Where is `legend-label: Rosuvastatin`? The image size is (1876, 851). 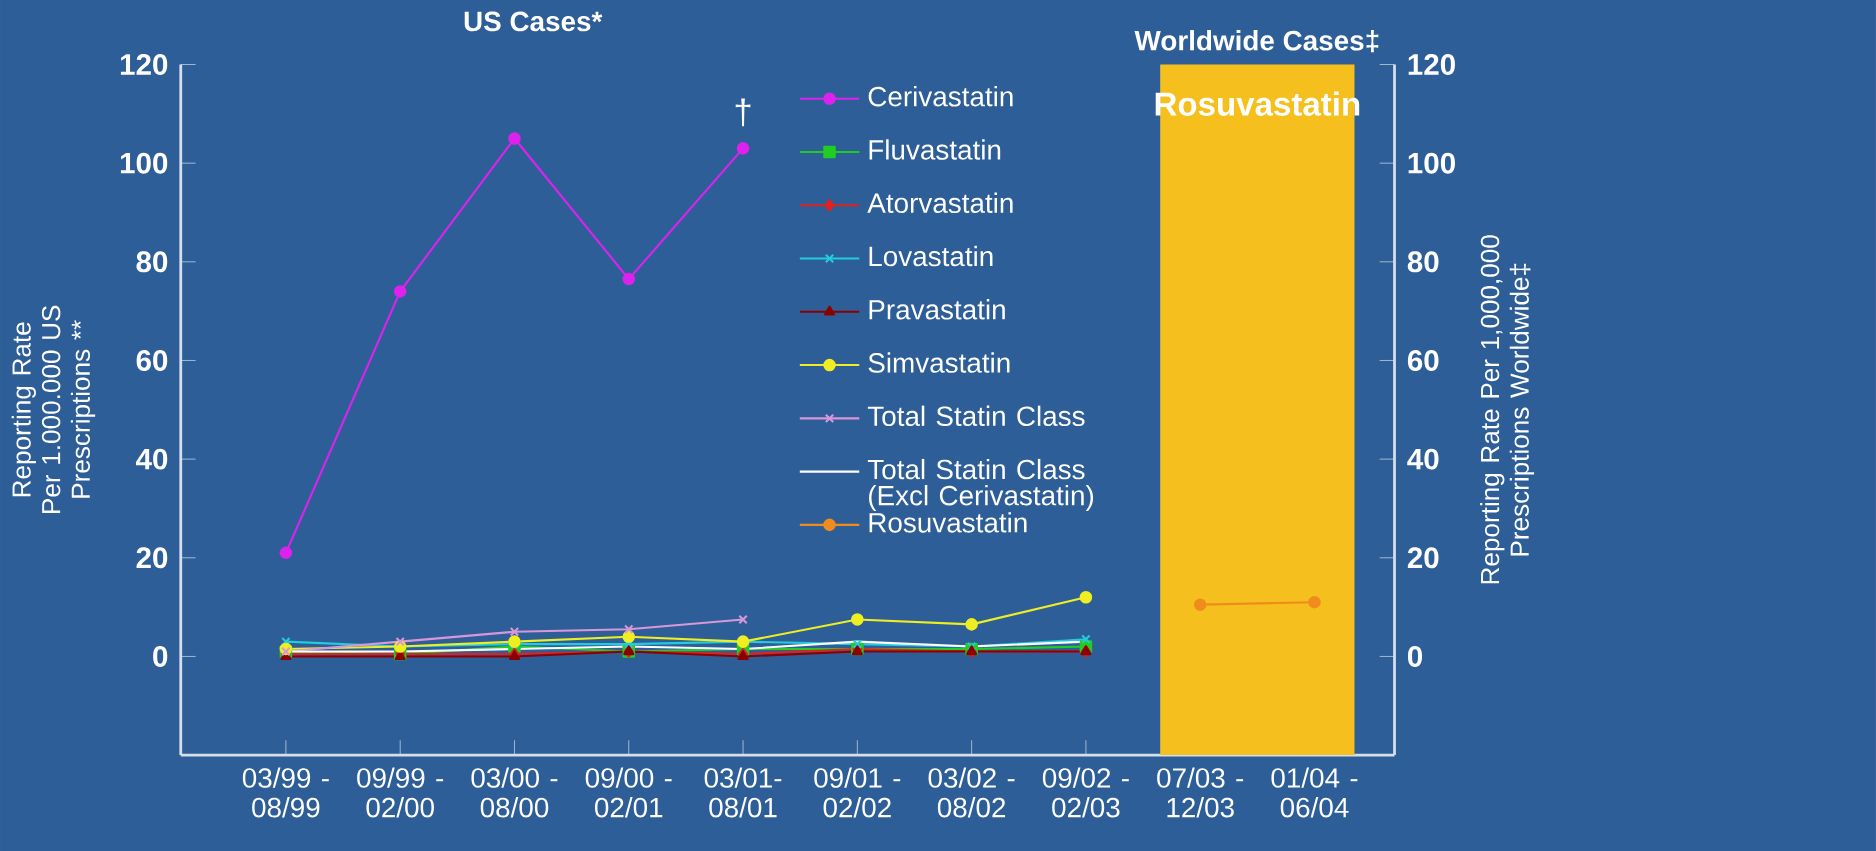
legend-label: Rosuvastatin is located at coordinates (948, 522).